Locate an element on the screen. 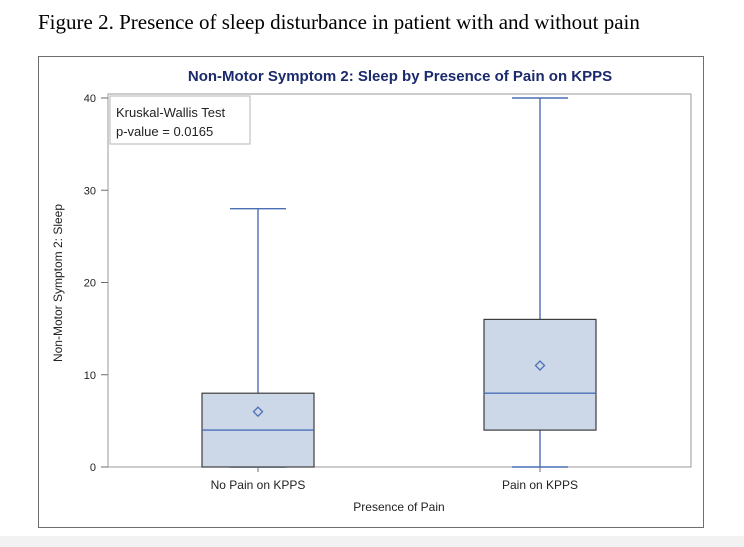 The height and width of the screenshot is (547, 744). annotation-p-value: p-value = 0.0165 is located at coordinates (164, 131).